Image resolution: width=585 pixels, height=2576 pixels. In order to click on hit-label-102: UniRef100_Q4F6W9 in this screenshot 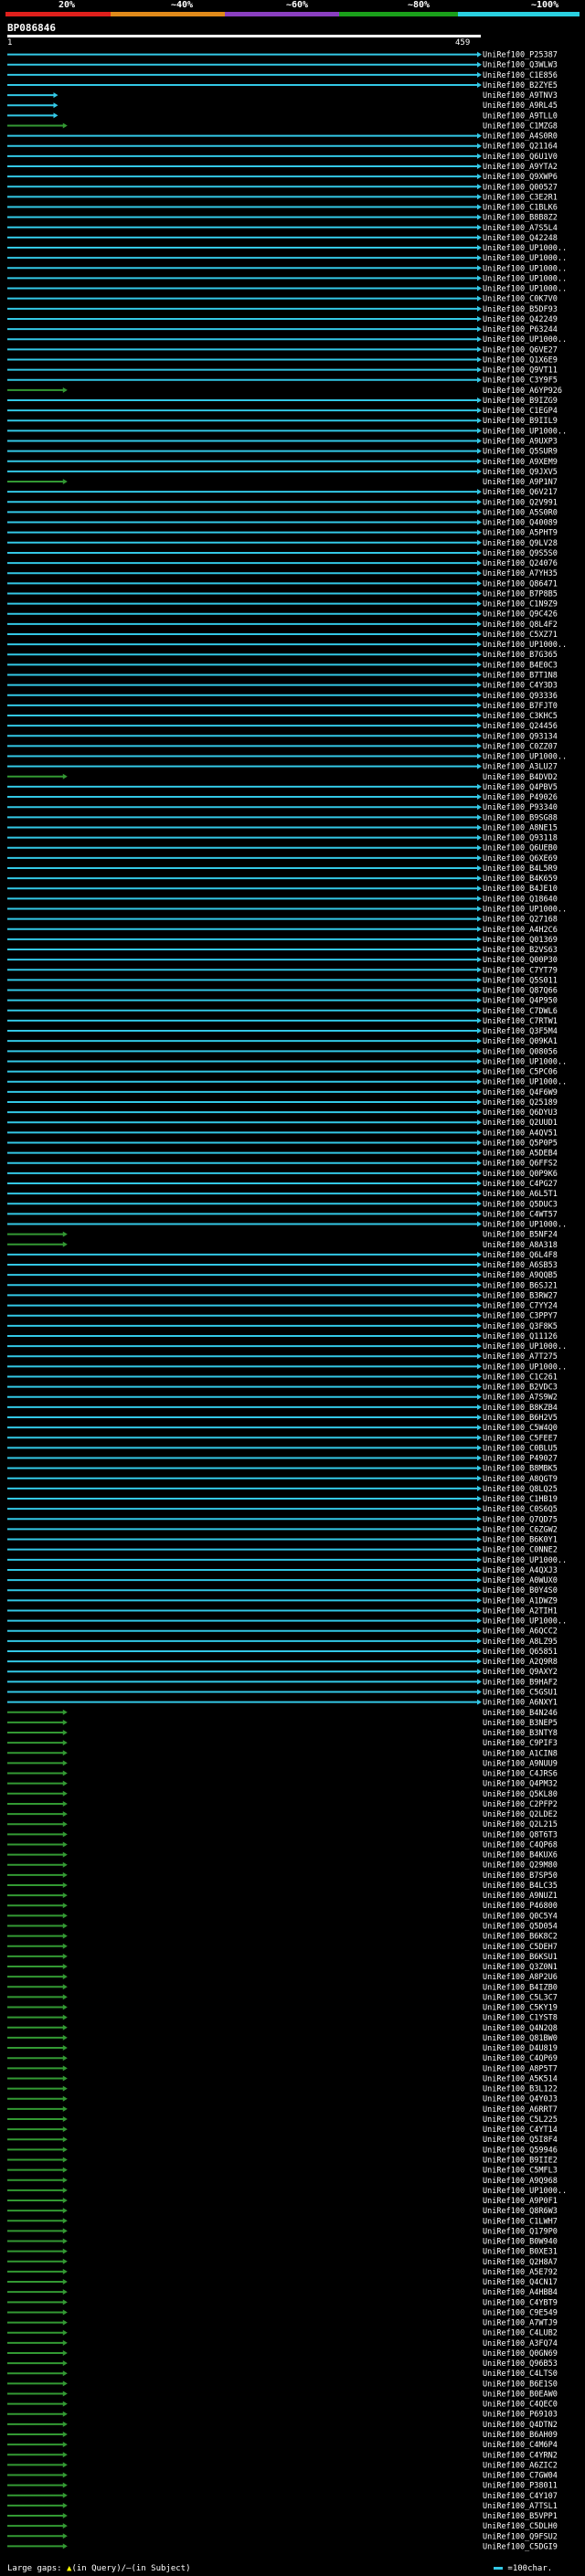, I will do `click(520, 1092)`.